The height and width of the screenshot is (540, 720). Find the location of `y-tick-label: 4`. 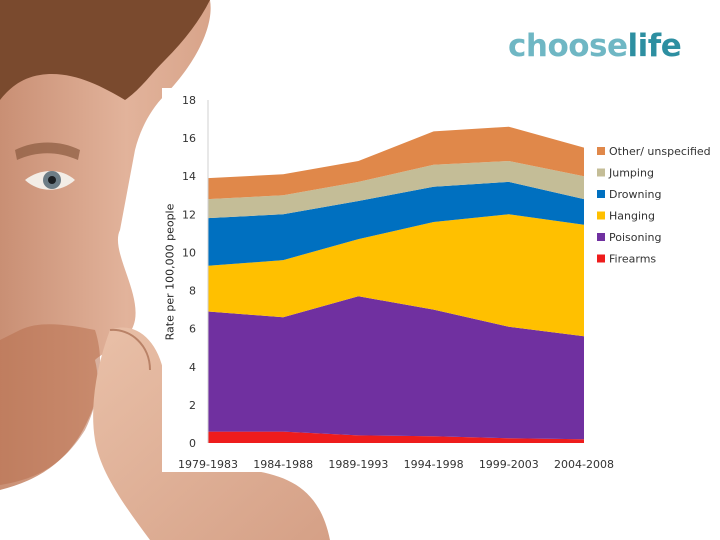

y-tick-label: 4 is located at coordinates (192, 367).